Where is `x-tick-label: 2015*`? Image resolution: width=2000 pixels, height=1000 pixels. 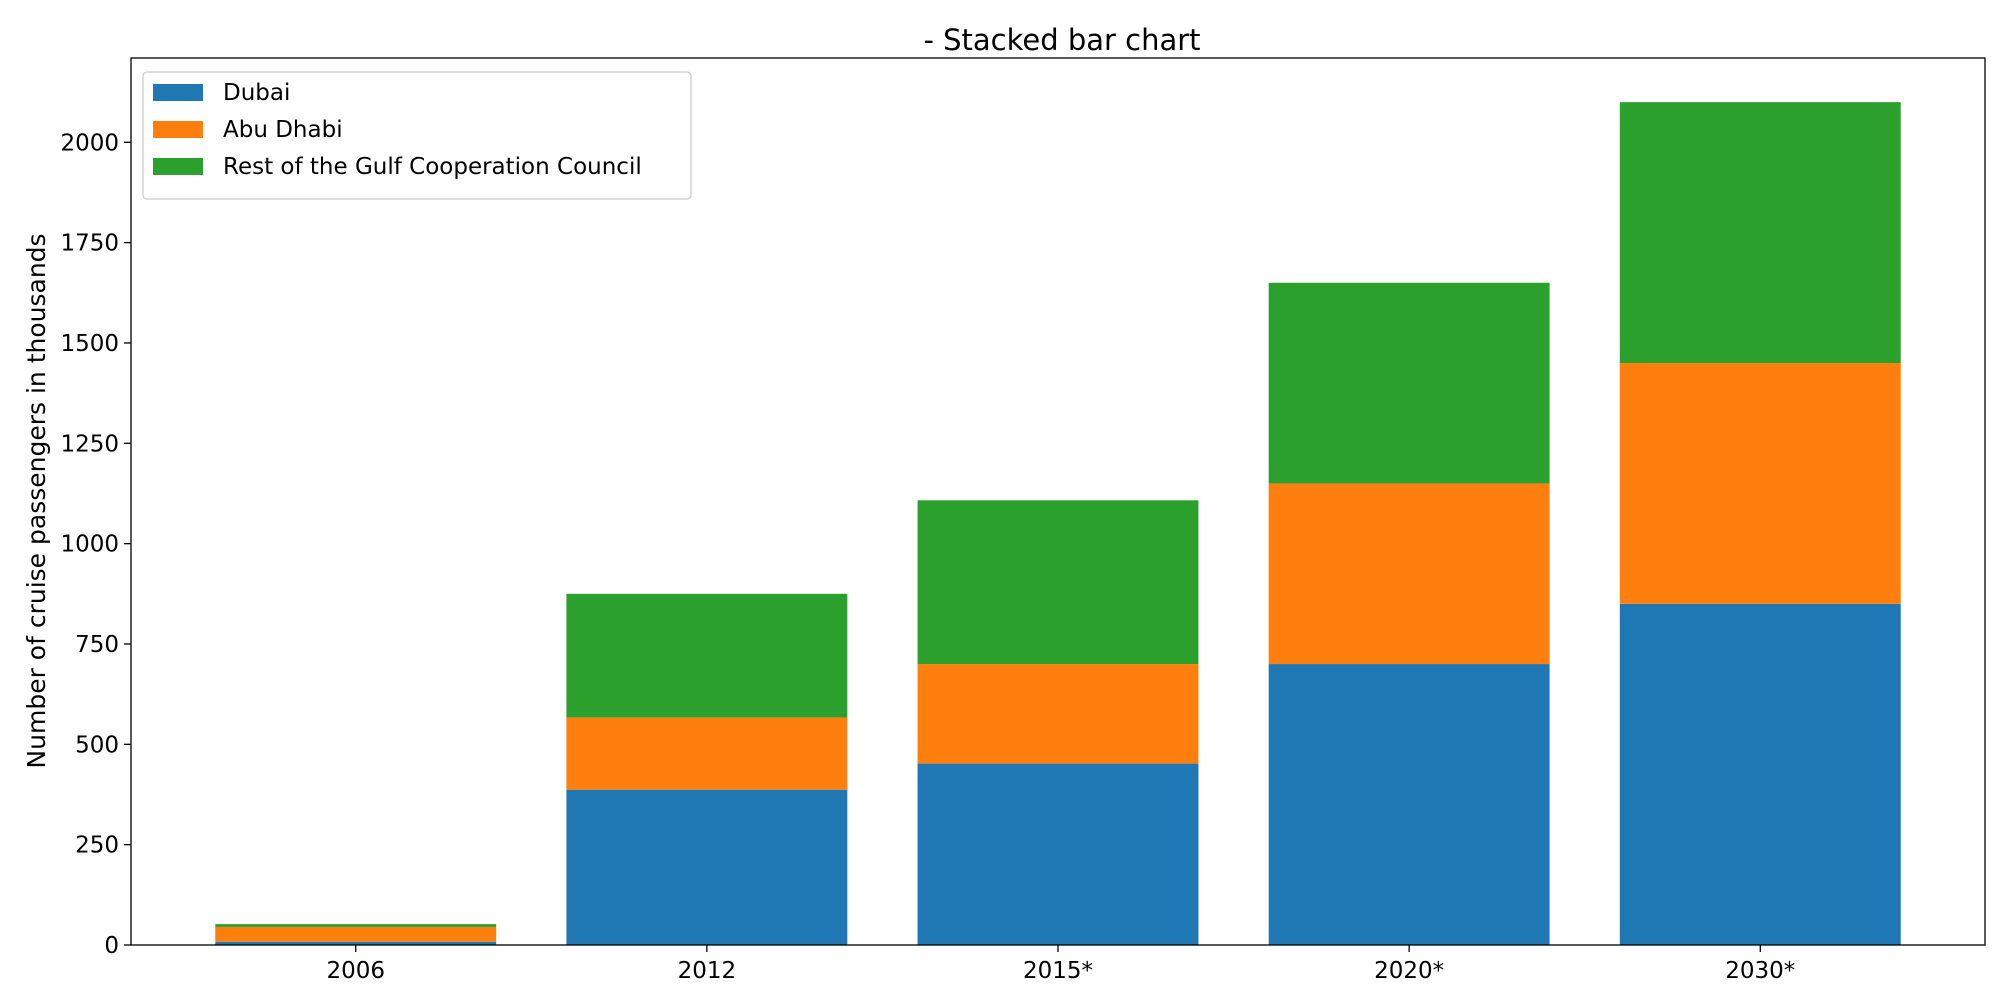
x-tick-label: 2015* is located at coordinates (1058, 971).